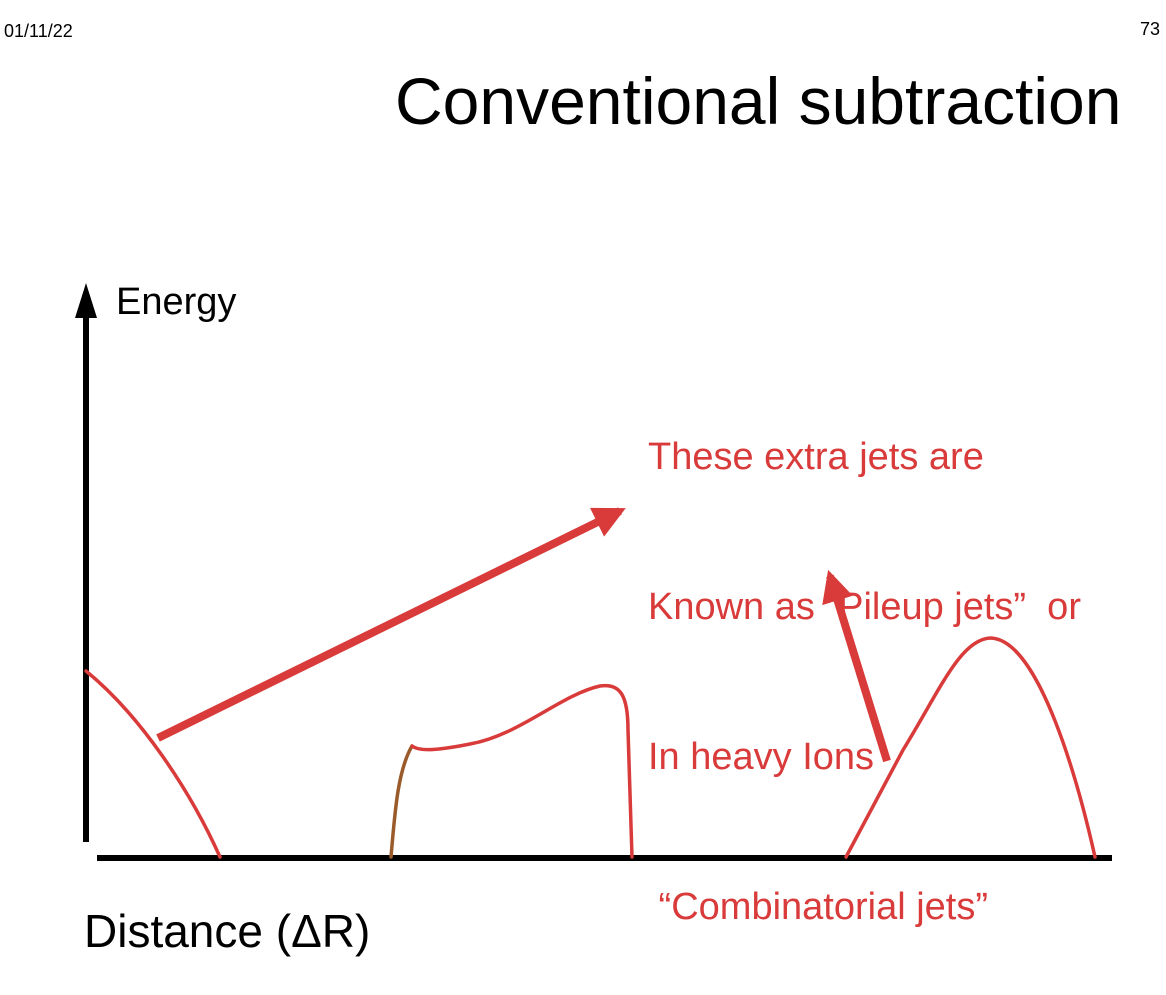  I want to click on annotation-line: “Combinatorial jets”, so click(818, 907).